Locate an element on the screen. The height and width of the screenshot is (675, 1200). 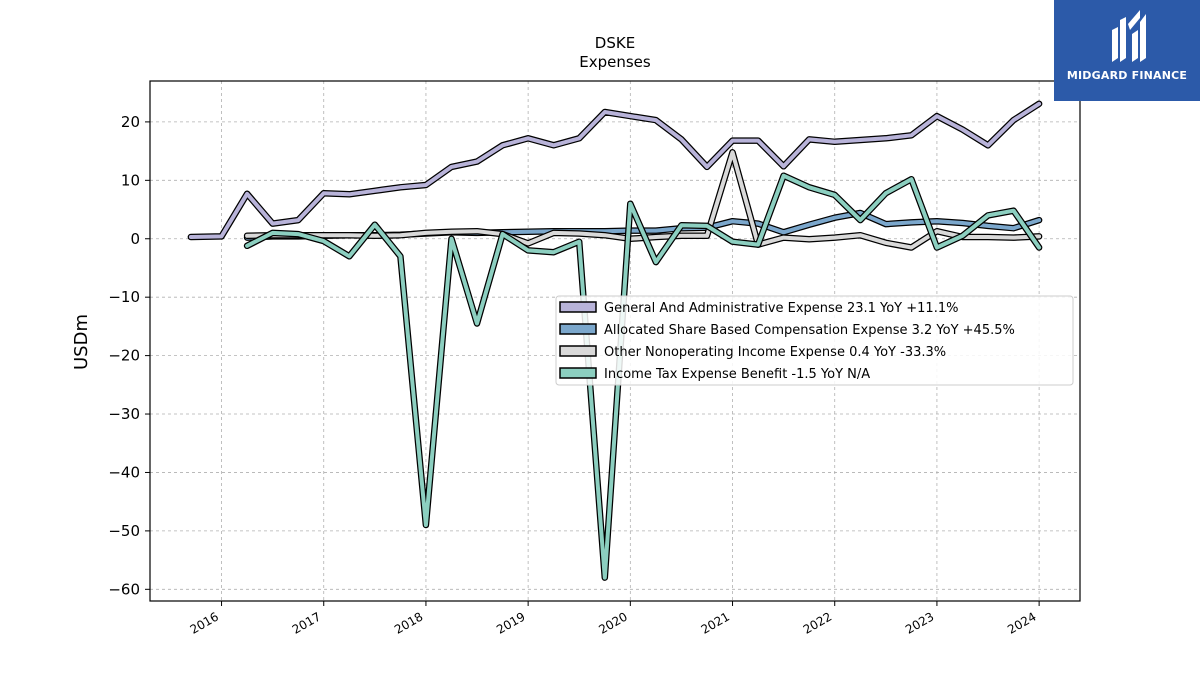
x-tick-label: 2021 is located at coordinates (715, 622).